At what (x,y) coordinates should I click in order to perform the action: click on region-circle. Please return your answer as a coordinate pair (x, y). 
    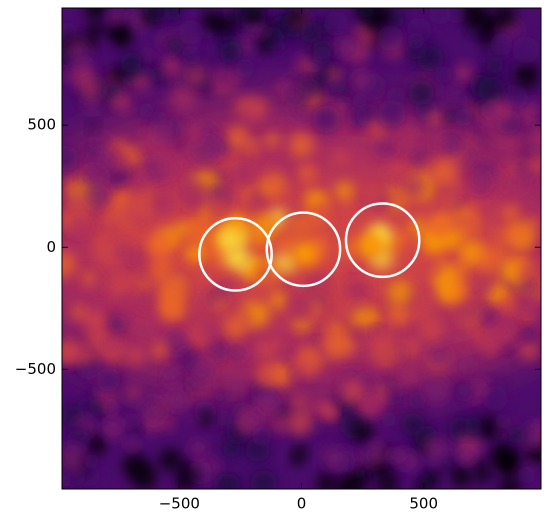
    Looking at the image, I should click on (382, 240).